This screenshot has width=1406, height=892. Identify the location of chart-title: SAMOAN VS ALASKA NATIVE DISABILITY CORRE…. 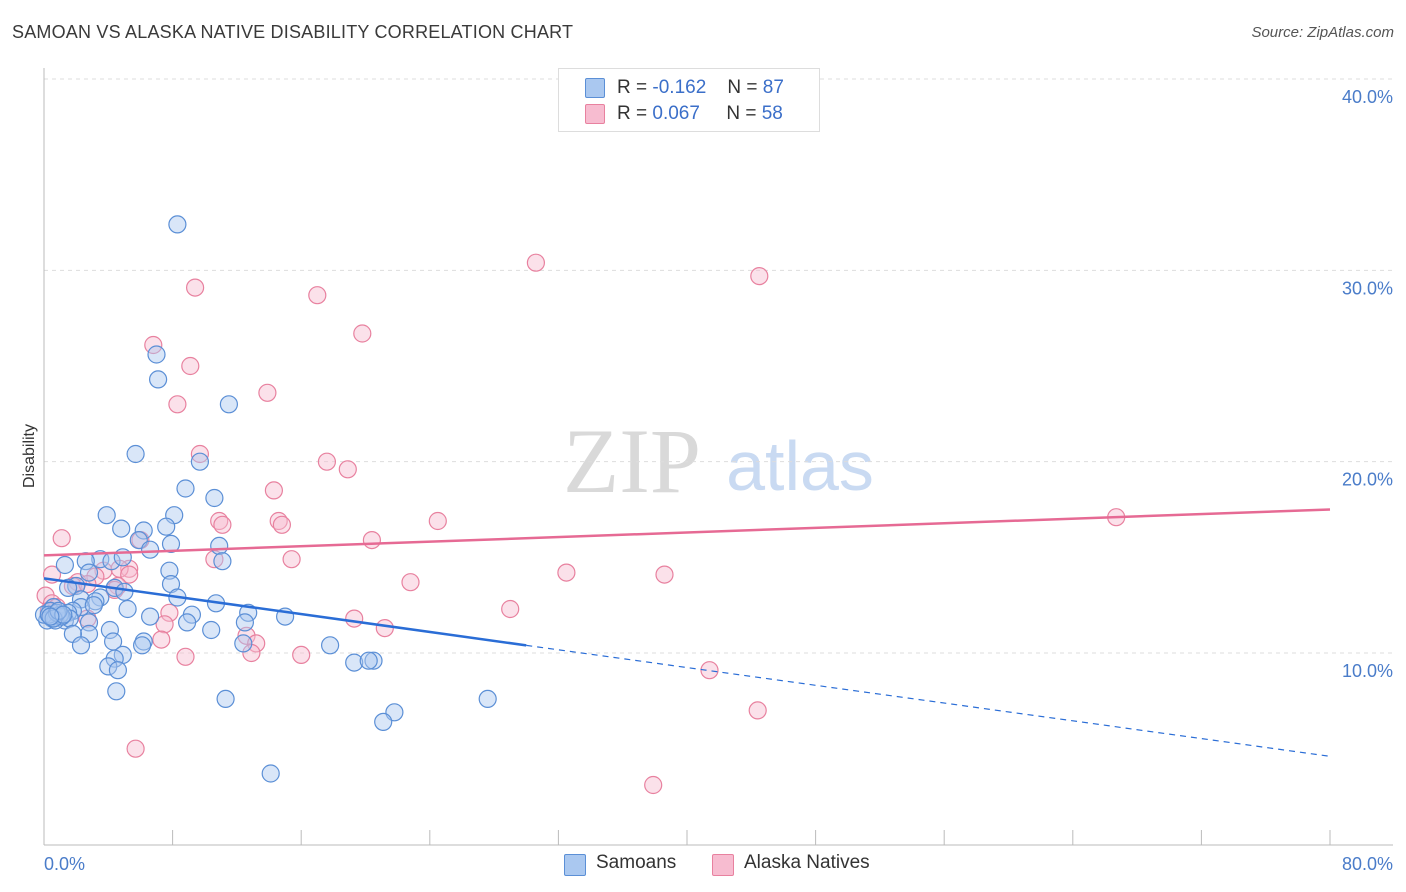
(293, 32).